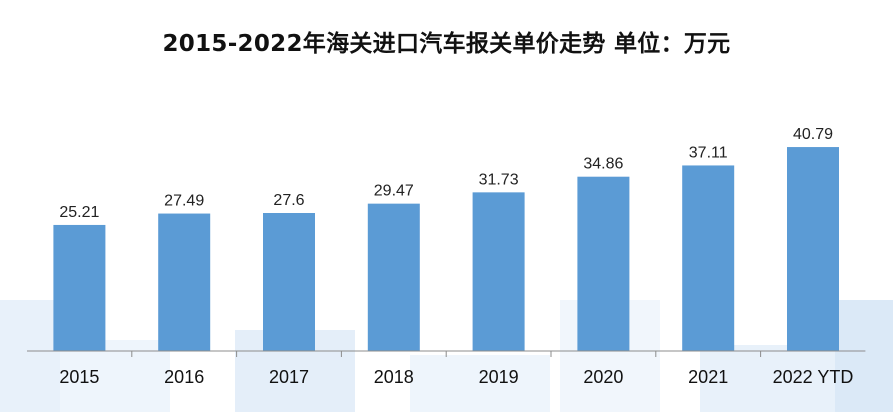 The image size is (893, 412). What do you see at coordinates (289, 377) in the screenshot?
I see `x-tick-label: 2017` at bounding box center [289, 377].